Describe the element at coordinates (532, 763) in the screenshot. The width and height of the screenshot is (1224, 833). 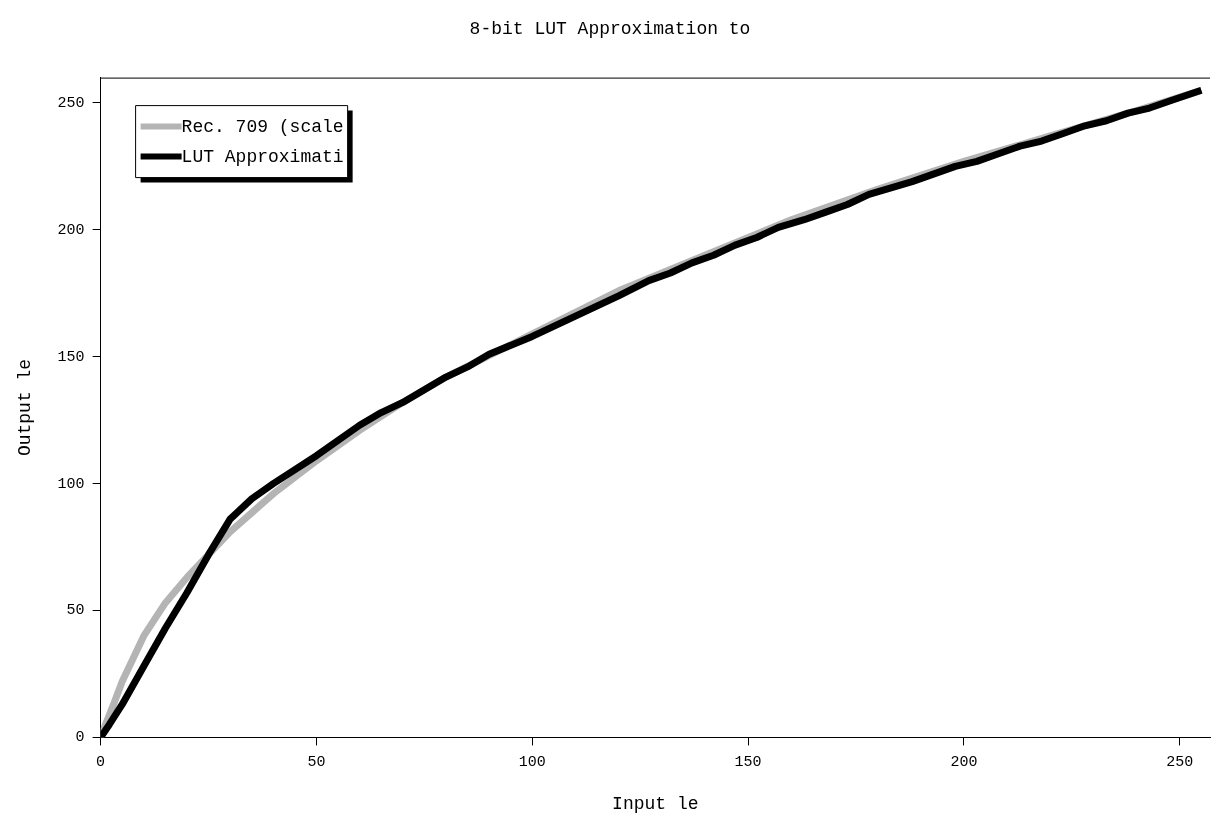
I see `x-tick-label: 100` at that location.